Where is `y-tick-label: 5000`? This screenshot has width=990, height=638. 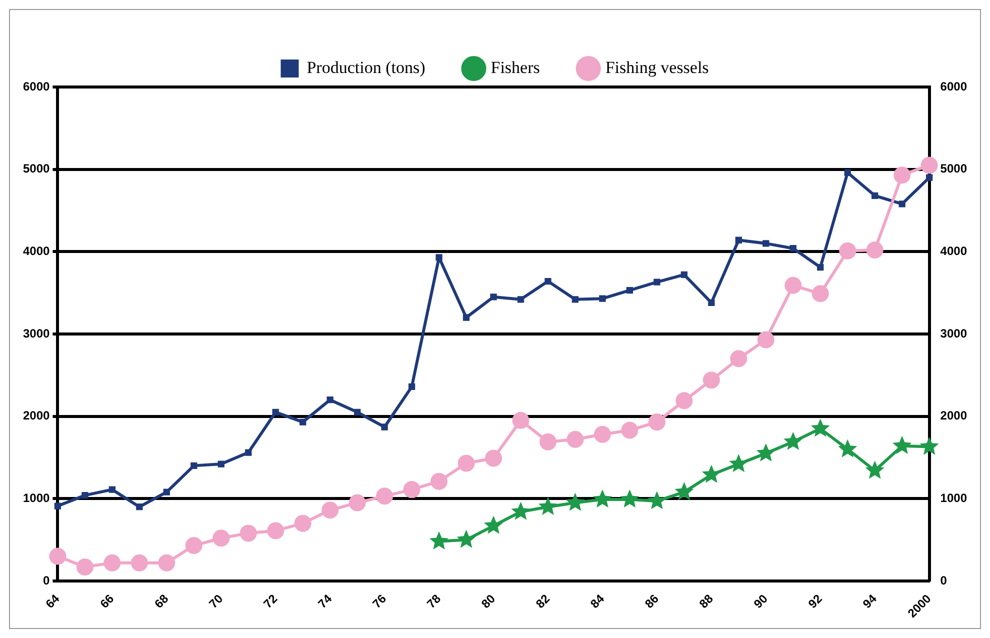 y-tick-label: 5000 is located at coordinates (36, 169).